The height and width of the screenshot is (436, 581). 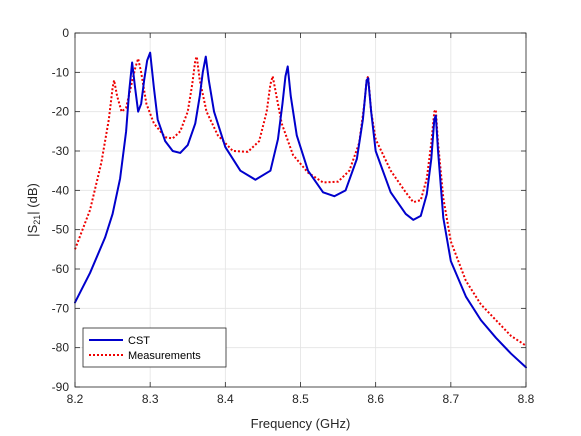 I want to click on y-tick-label: -70, so click(x=61, y=308).